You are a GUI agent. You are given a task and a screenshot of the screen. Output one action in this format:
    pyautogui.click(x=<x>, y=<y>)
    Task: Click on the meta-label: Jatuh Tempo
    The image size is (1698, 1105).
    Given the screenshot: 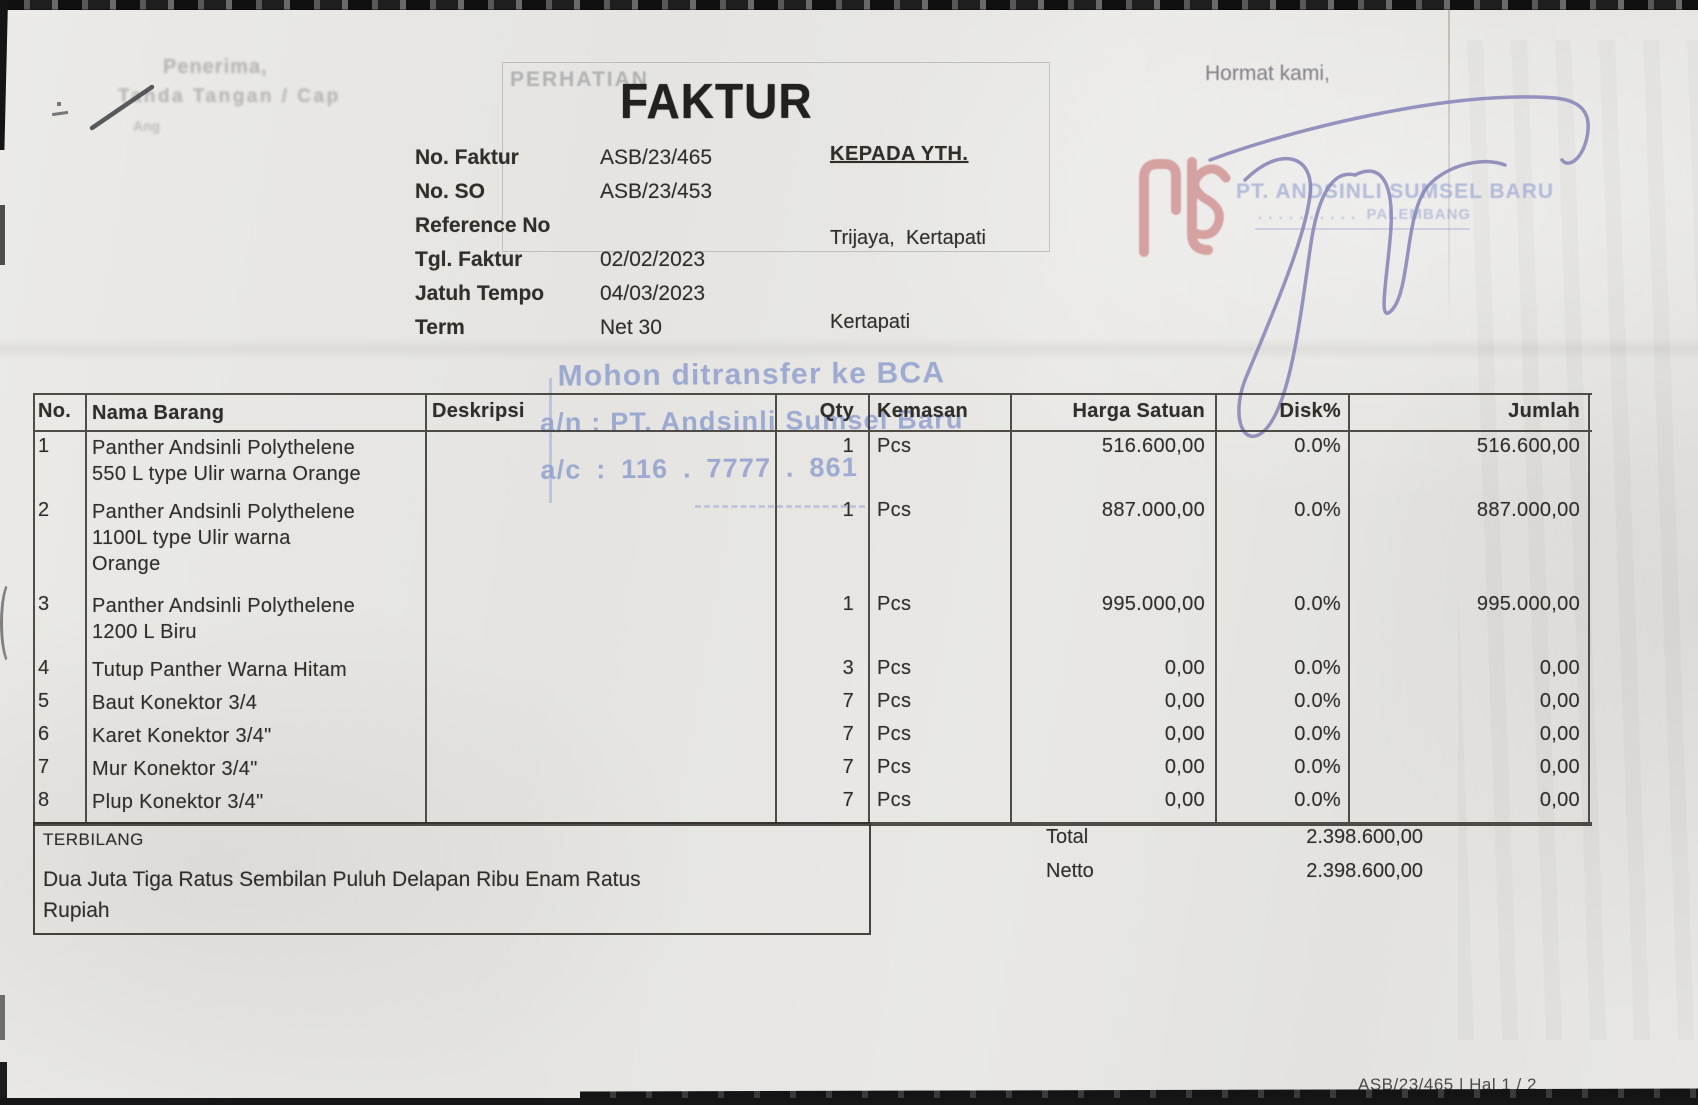 What is the action you would take?
    pyautogui.click(x=480, y=293)
    